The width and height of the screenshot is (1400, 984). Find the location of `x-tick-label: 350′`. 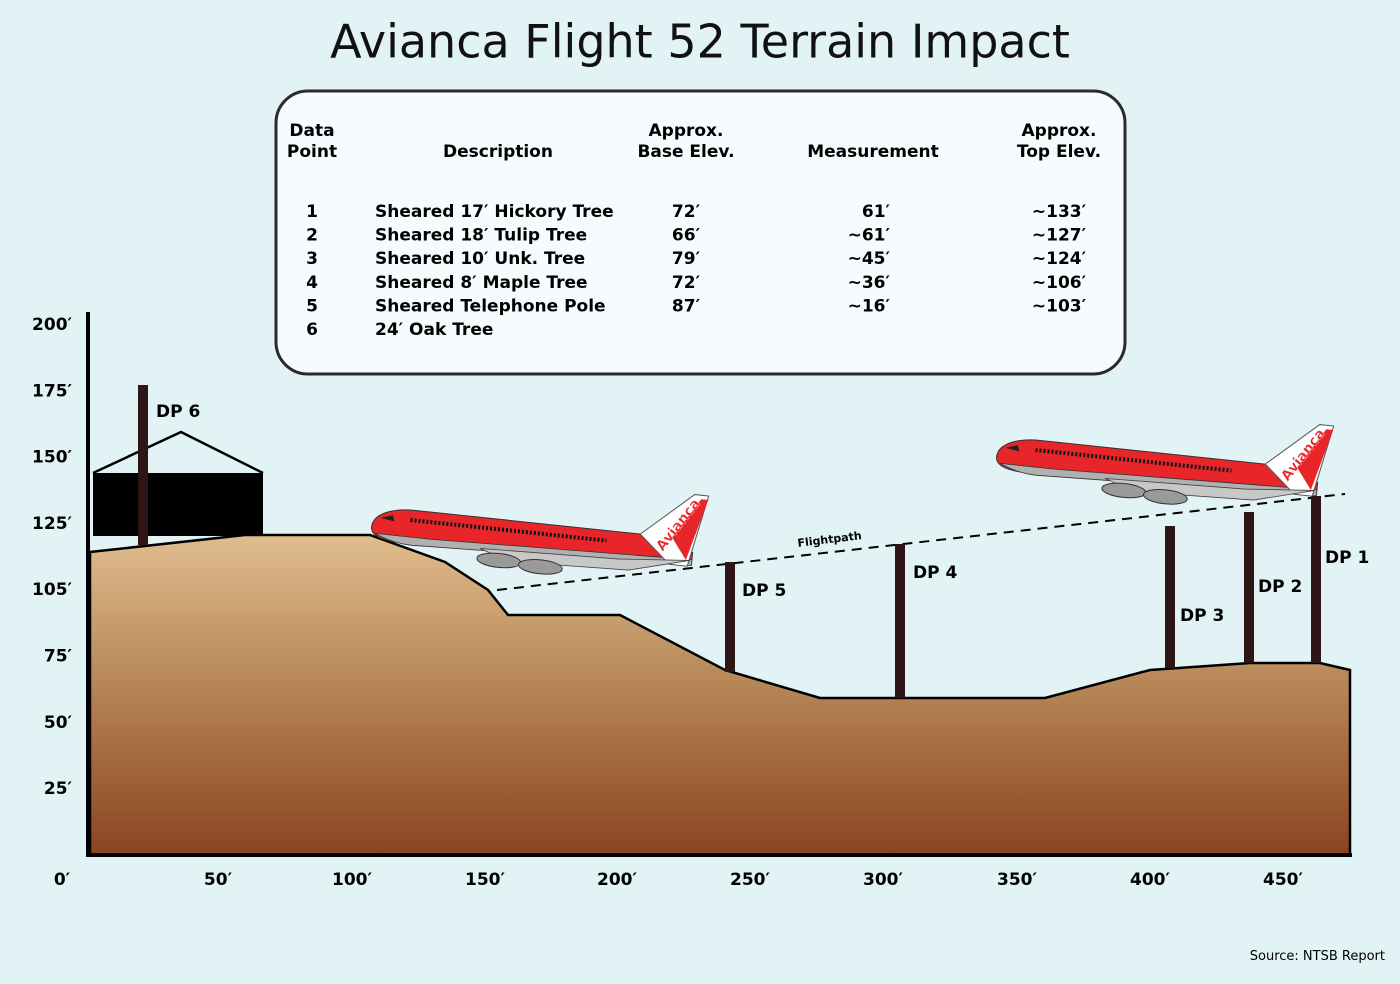

x-tick-label: 350′ is located at coordinates (1017, 880).